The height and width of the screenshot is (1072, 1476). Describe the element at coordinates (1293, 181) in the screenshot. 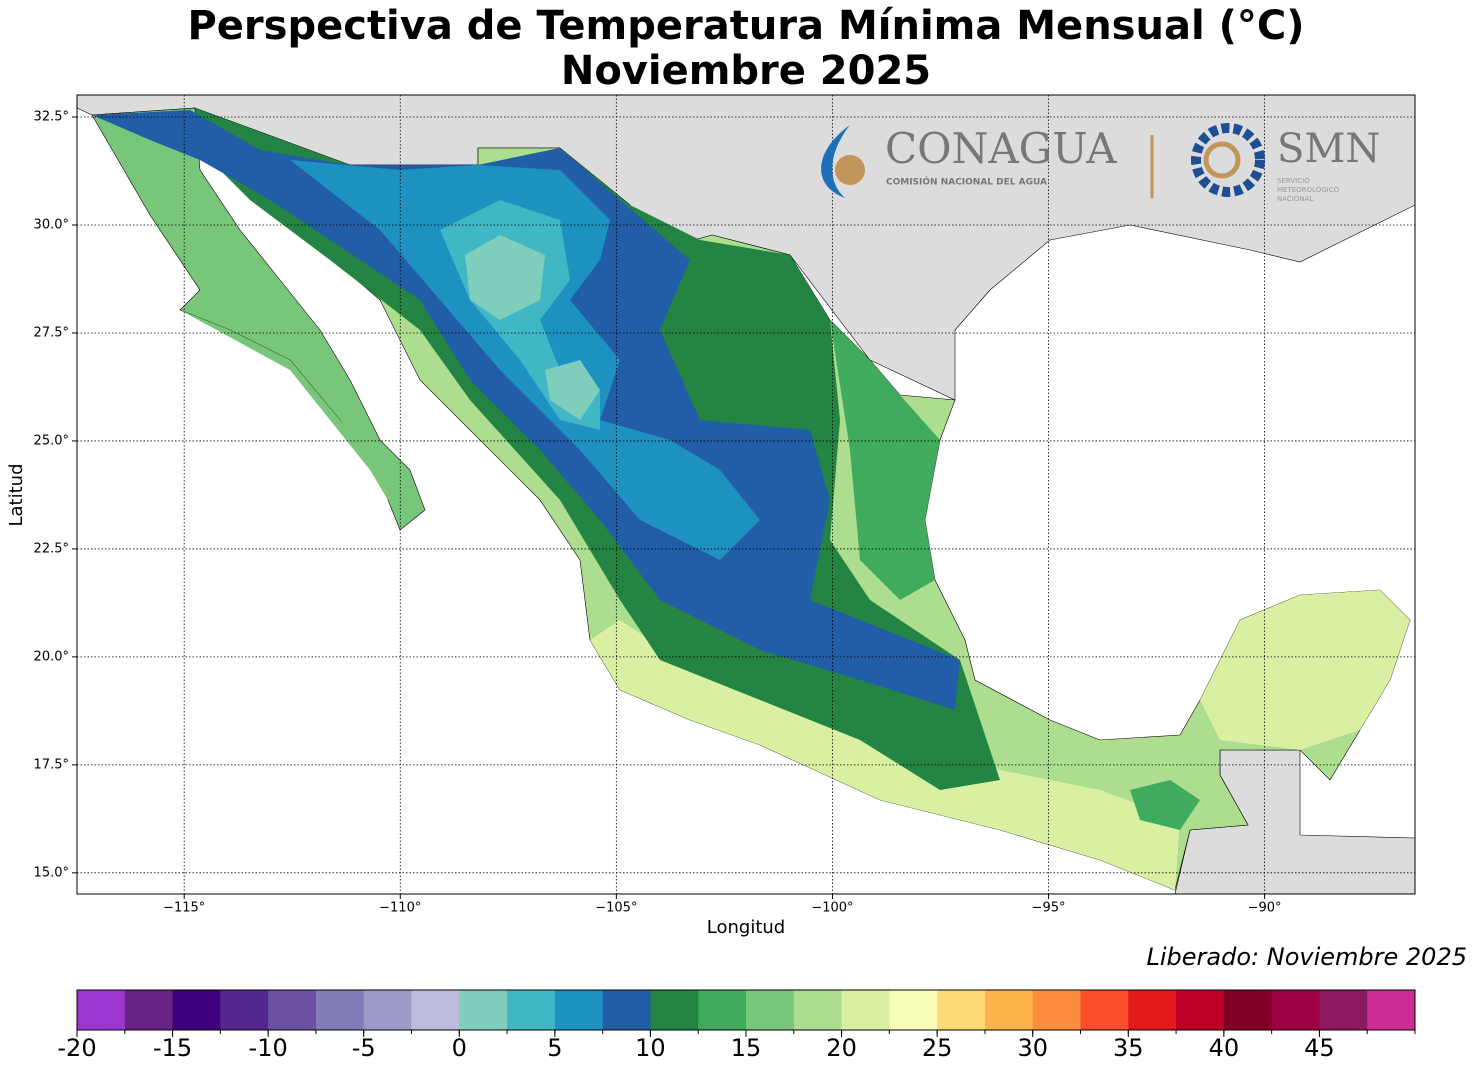

I see `logo-subtext: SERVICIO` at that location.